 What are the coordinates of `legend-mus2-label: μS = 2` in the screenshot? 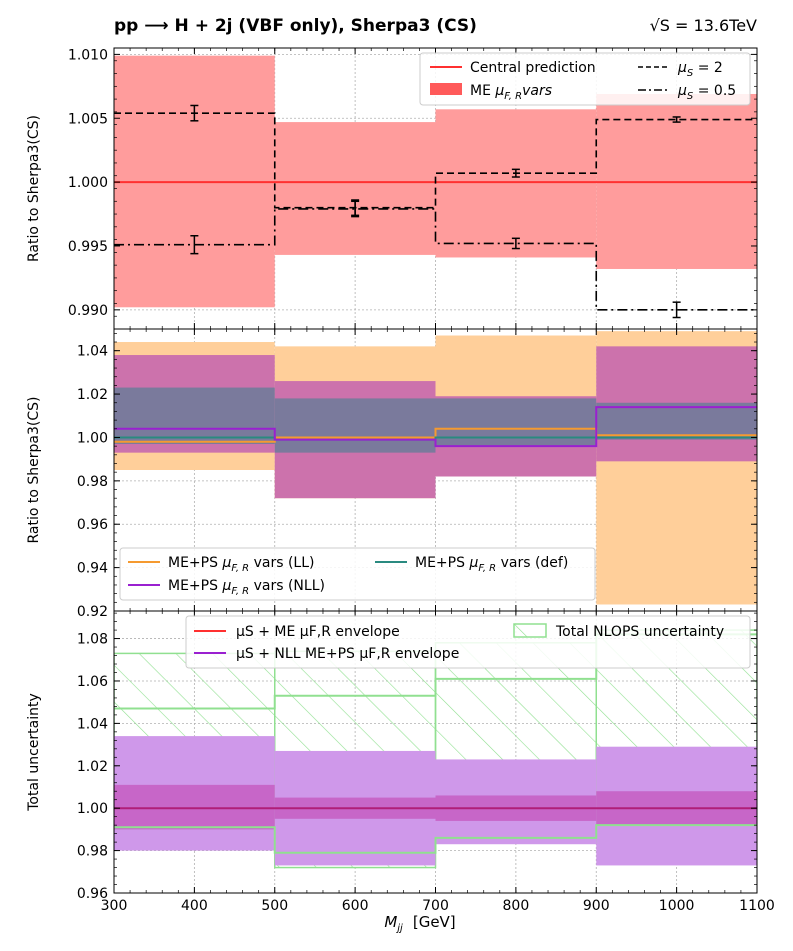 It's located at (700, 69).